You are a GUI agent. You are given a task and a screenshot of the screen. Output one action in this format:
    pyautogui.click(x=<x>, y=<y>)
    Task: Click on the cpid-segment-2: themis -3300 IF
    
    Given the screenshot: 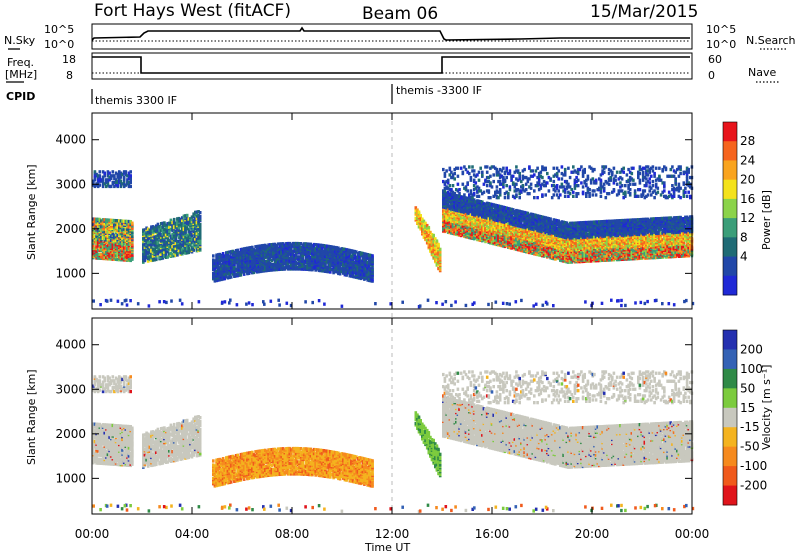 What is the action you would take?
    pyautogui.click(x=439, y=90)
    